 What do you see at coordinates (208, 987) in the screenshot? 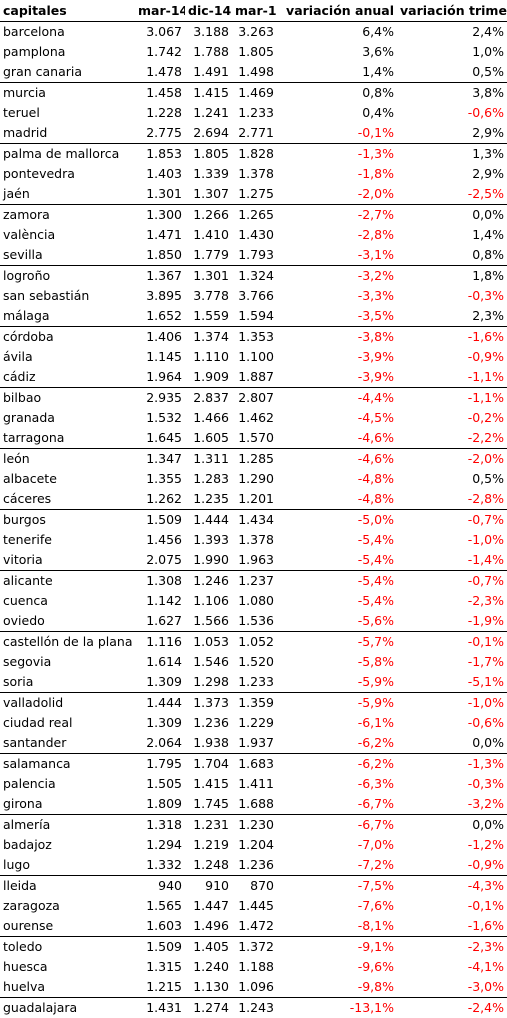
I see `dic-14-cell: 1.130` at bounding box center [208, 987].